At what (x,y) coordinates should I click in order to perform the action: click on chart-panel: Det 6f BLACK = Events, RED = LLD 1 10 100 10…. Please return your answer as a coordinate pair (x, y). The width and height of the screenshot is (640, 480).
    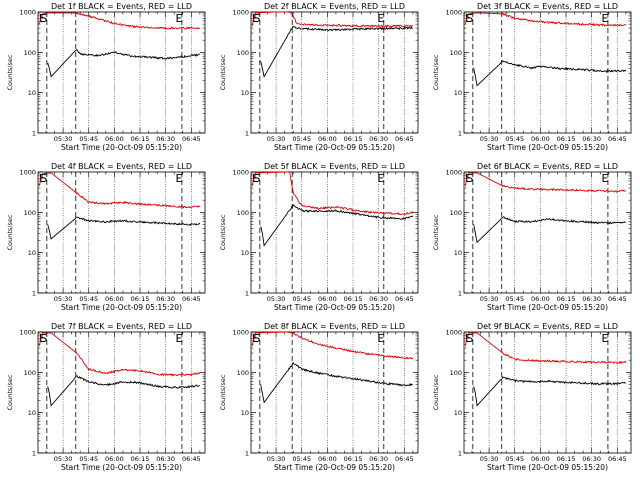
    Looking at the image, I should click on (532, 240).